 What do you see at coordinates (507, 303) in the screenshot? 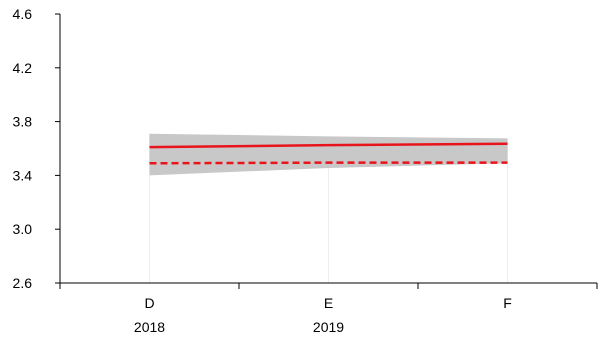
I see `x-category-label: F` at bounding box center [507, 303].